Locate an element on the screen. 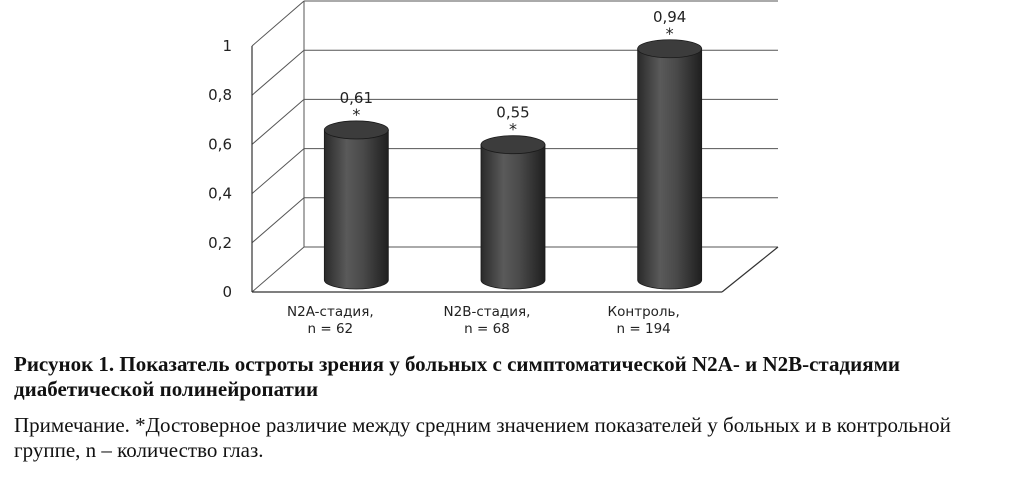 The width and height of the screenshot is (1024, 486). y-tick-label: 0,4 is located at coordinates (220, 194).